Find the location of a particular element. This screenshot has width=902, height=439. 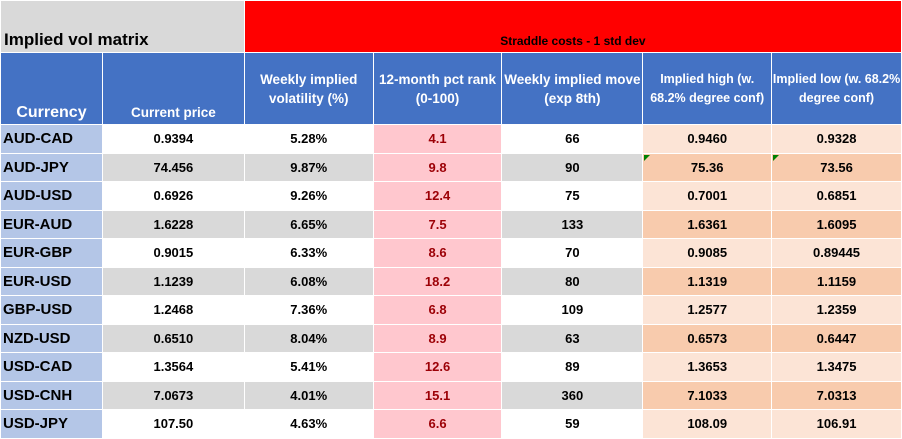

implied-high-cell: 0.9460 is located at coordinates (707, 139).